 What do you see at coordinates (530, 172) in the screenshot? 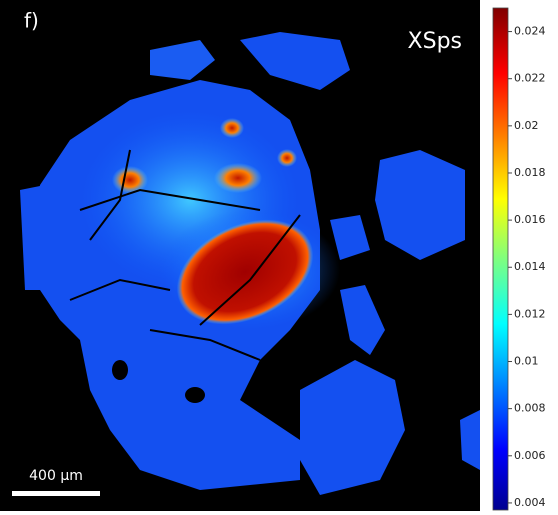
I see `colorbar-tick-label: 0.018` at bounding box center [530, 172].